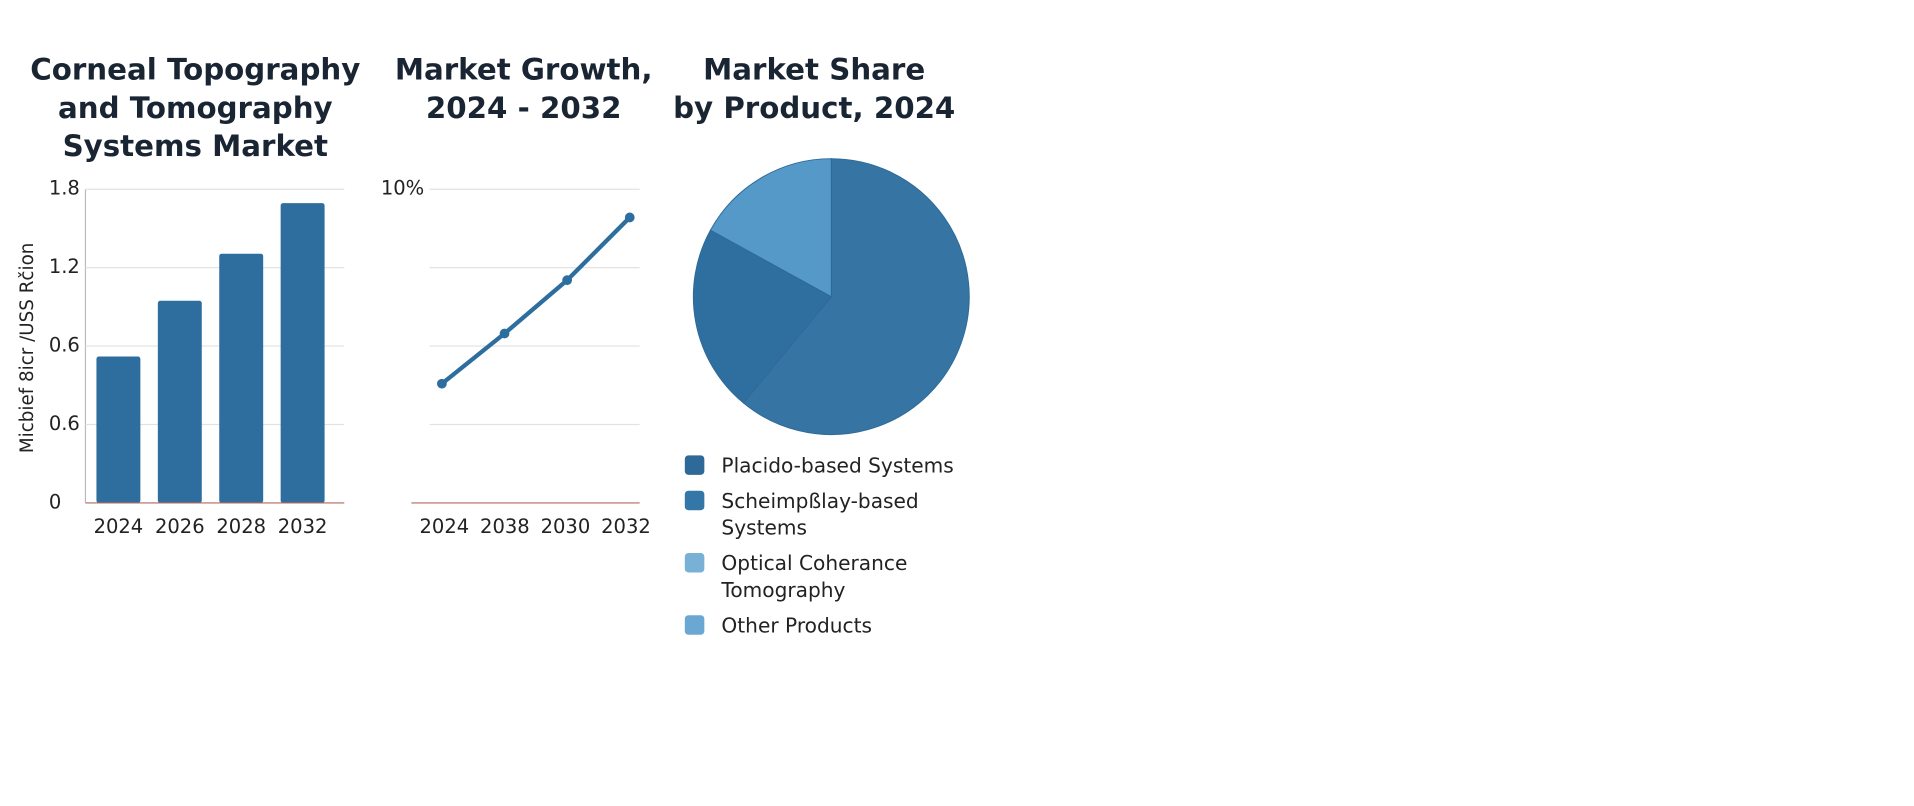  Describe the element at coordinates (27, 348) in the screenshot. I see `y-axis-label: Micbief 8icr /USS Rčion` at that location.